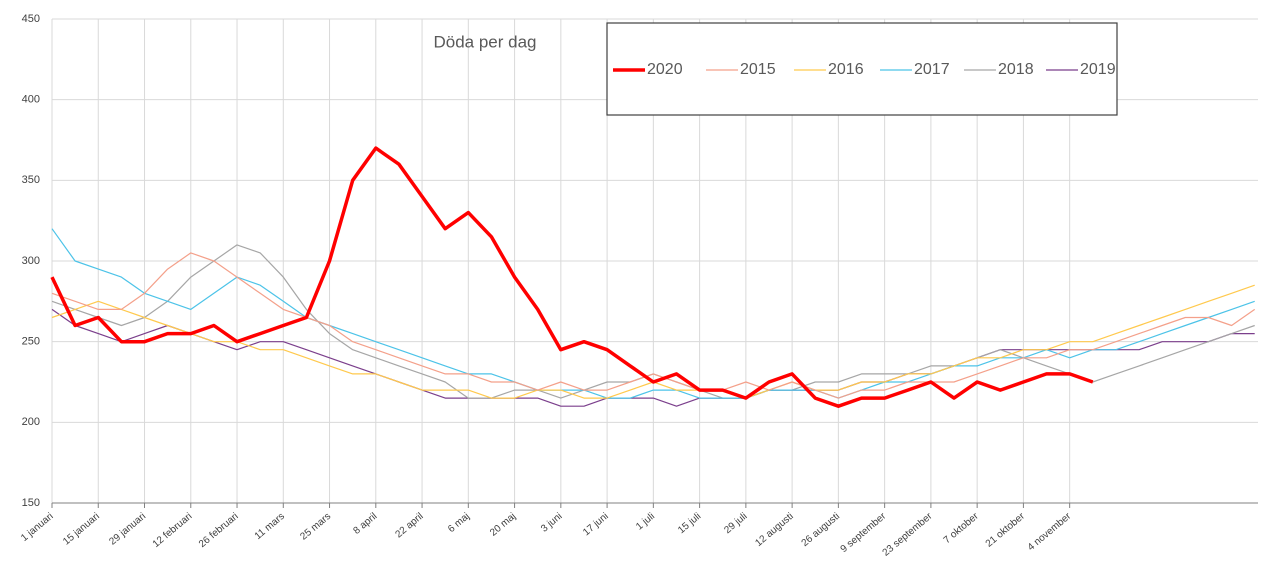 The image size is (1261, 585). I want to click on y-tick-label: 350, so click(31, 180).